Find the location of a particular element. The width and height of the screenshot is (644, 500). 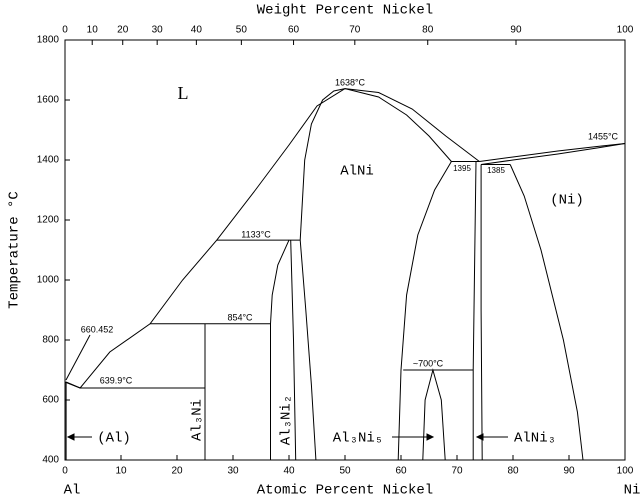

x2-tick-label: 60 is located at coordinates (294, 30).